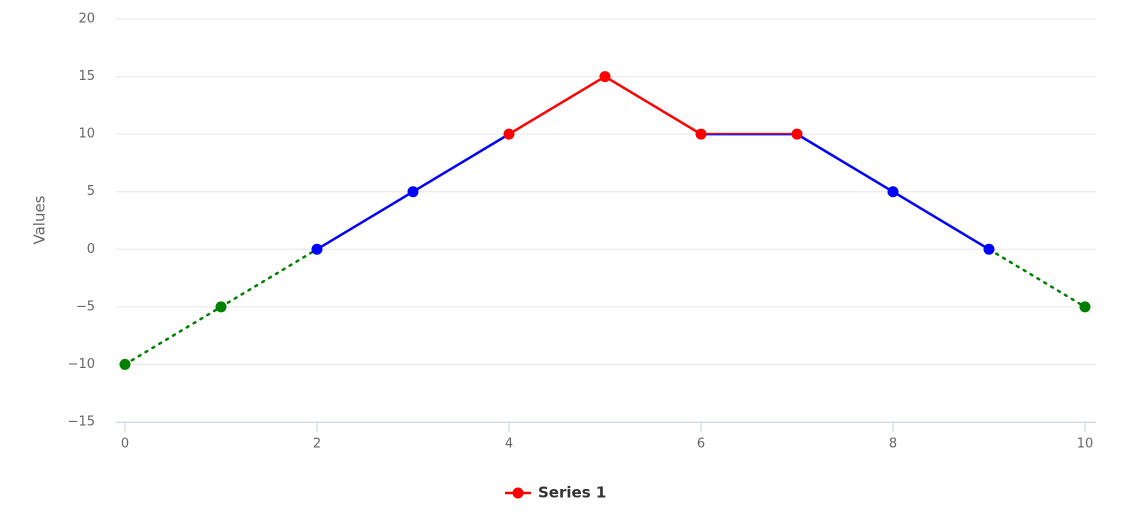 The width and height of the screenshot is (1123, 523). What do you see at coordinates (85, 306) in the screenshot?
I see `y-tick-label: −5` at bounding box center [85, 306].